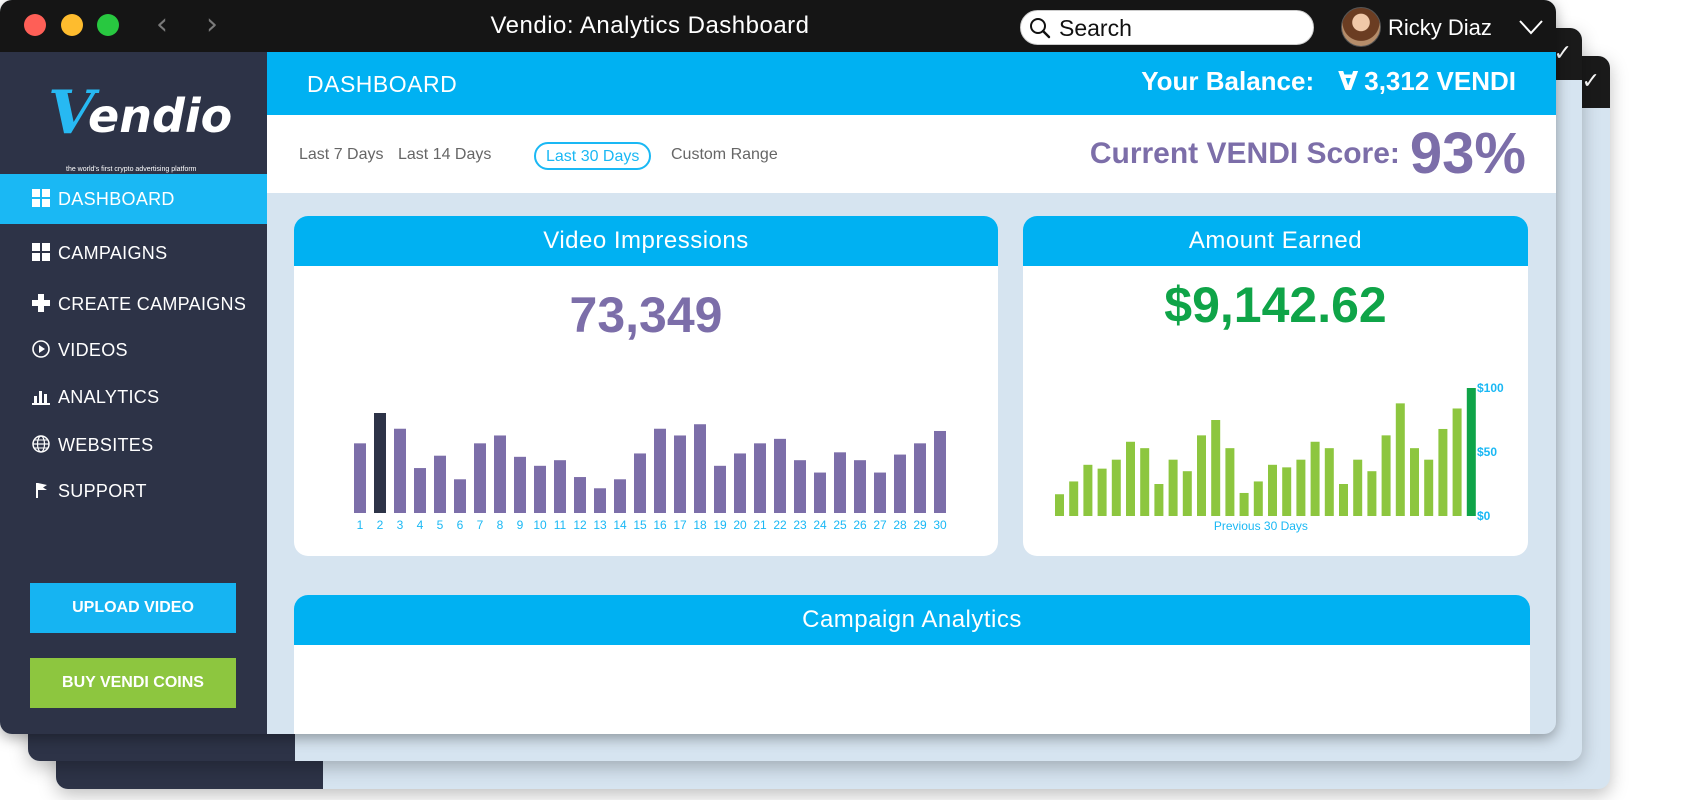 The image size is (1700, 800). I want to click on balance-display: Your Balance: ∀ 3,312 VENDI, so click(1328, 81).